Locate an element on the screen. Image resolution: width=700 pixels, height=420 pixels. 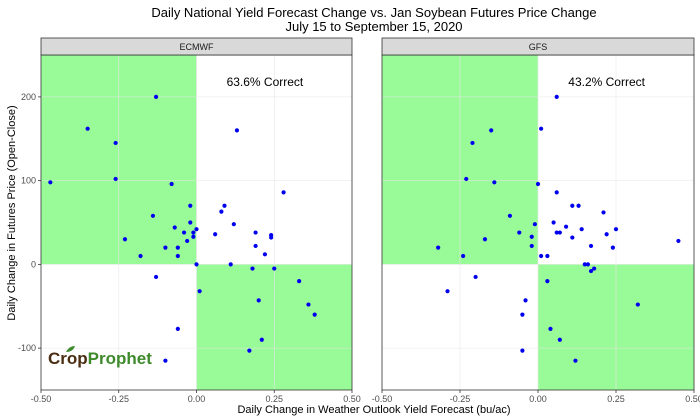
cropprophet-logo: CropProphet is located at coordinates (100, 357).